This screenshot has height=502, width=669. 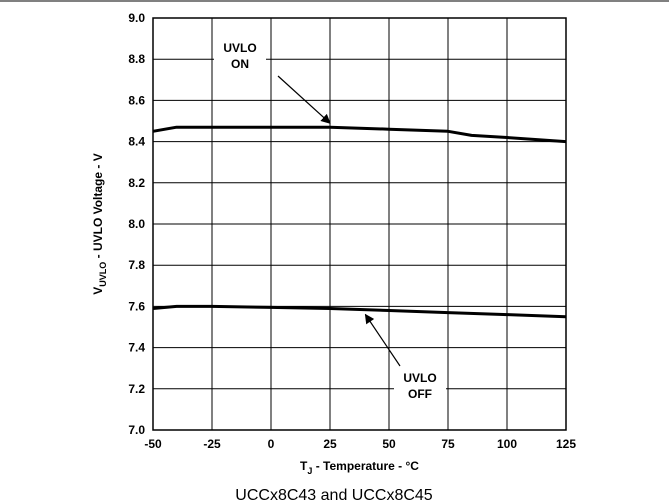 What do you see at coordinates (136, 59) in the screenshot?
I see `y-tick-label: 8.8` at bounding box center [136, 59].